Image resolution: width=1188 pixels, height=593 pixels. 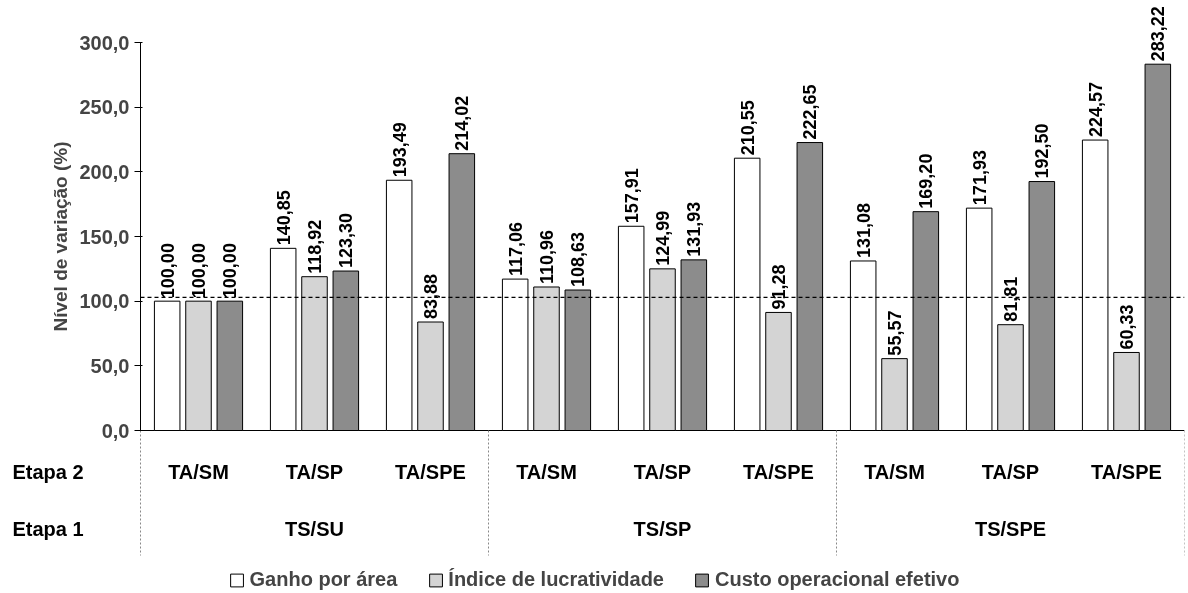 What do you see at coordinates (104, 236) in the screenshot?
I see `y-tick-label: 150,0` at bounding box center [104, 236].